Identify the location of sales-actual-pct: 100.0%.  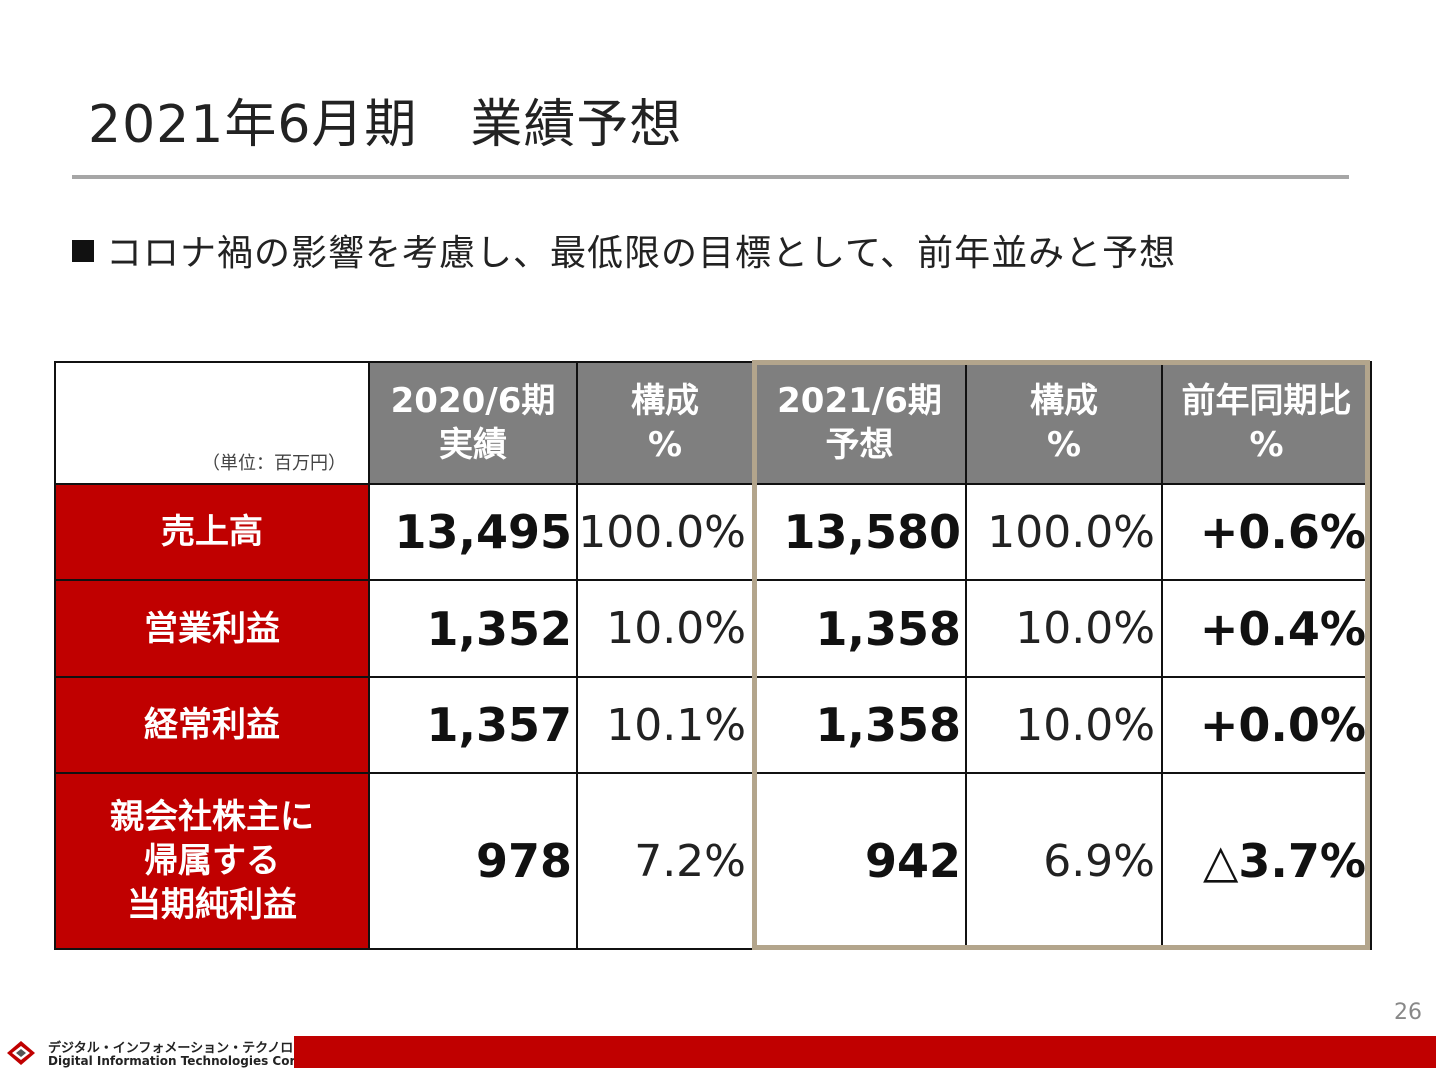
(665, 532).